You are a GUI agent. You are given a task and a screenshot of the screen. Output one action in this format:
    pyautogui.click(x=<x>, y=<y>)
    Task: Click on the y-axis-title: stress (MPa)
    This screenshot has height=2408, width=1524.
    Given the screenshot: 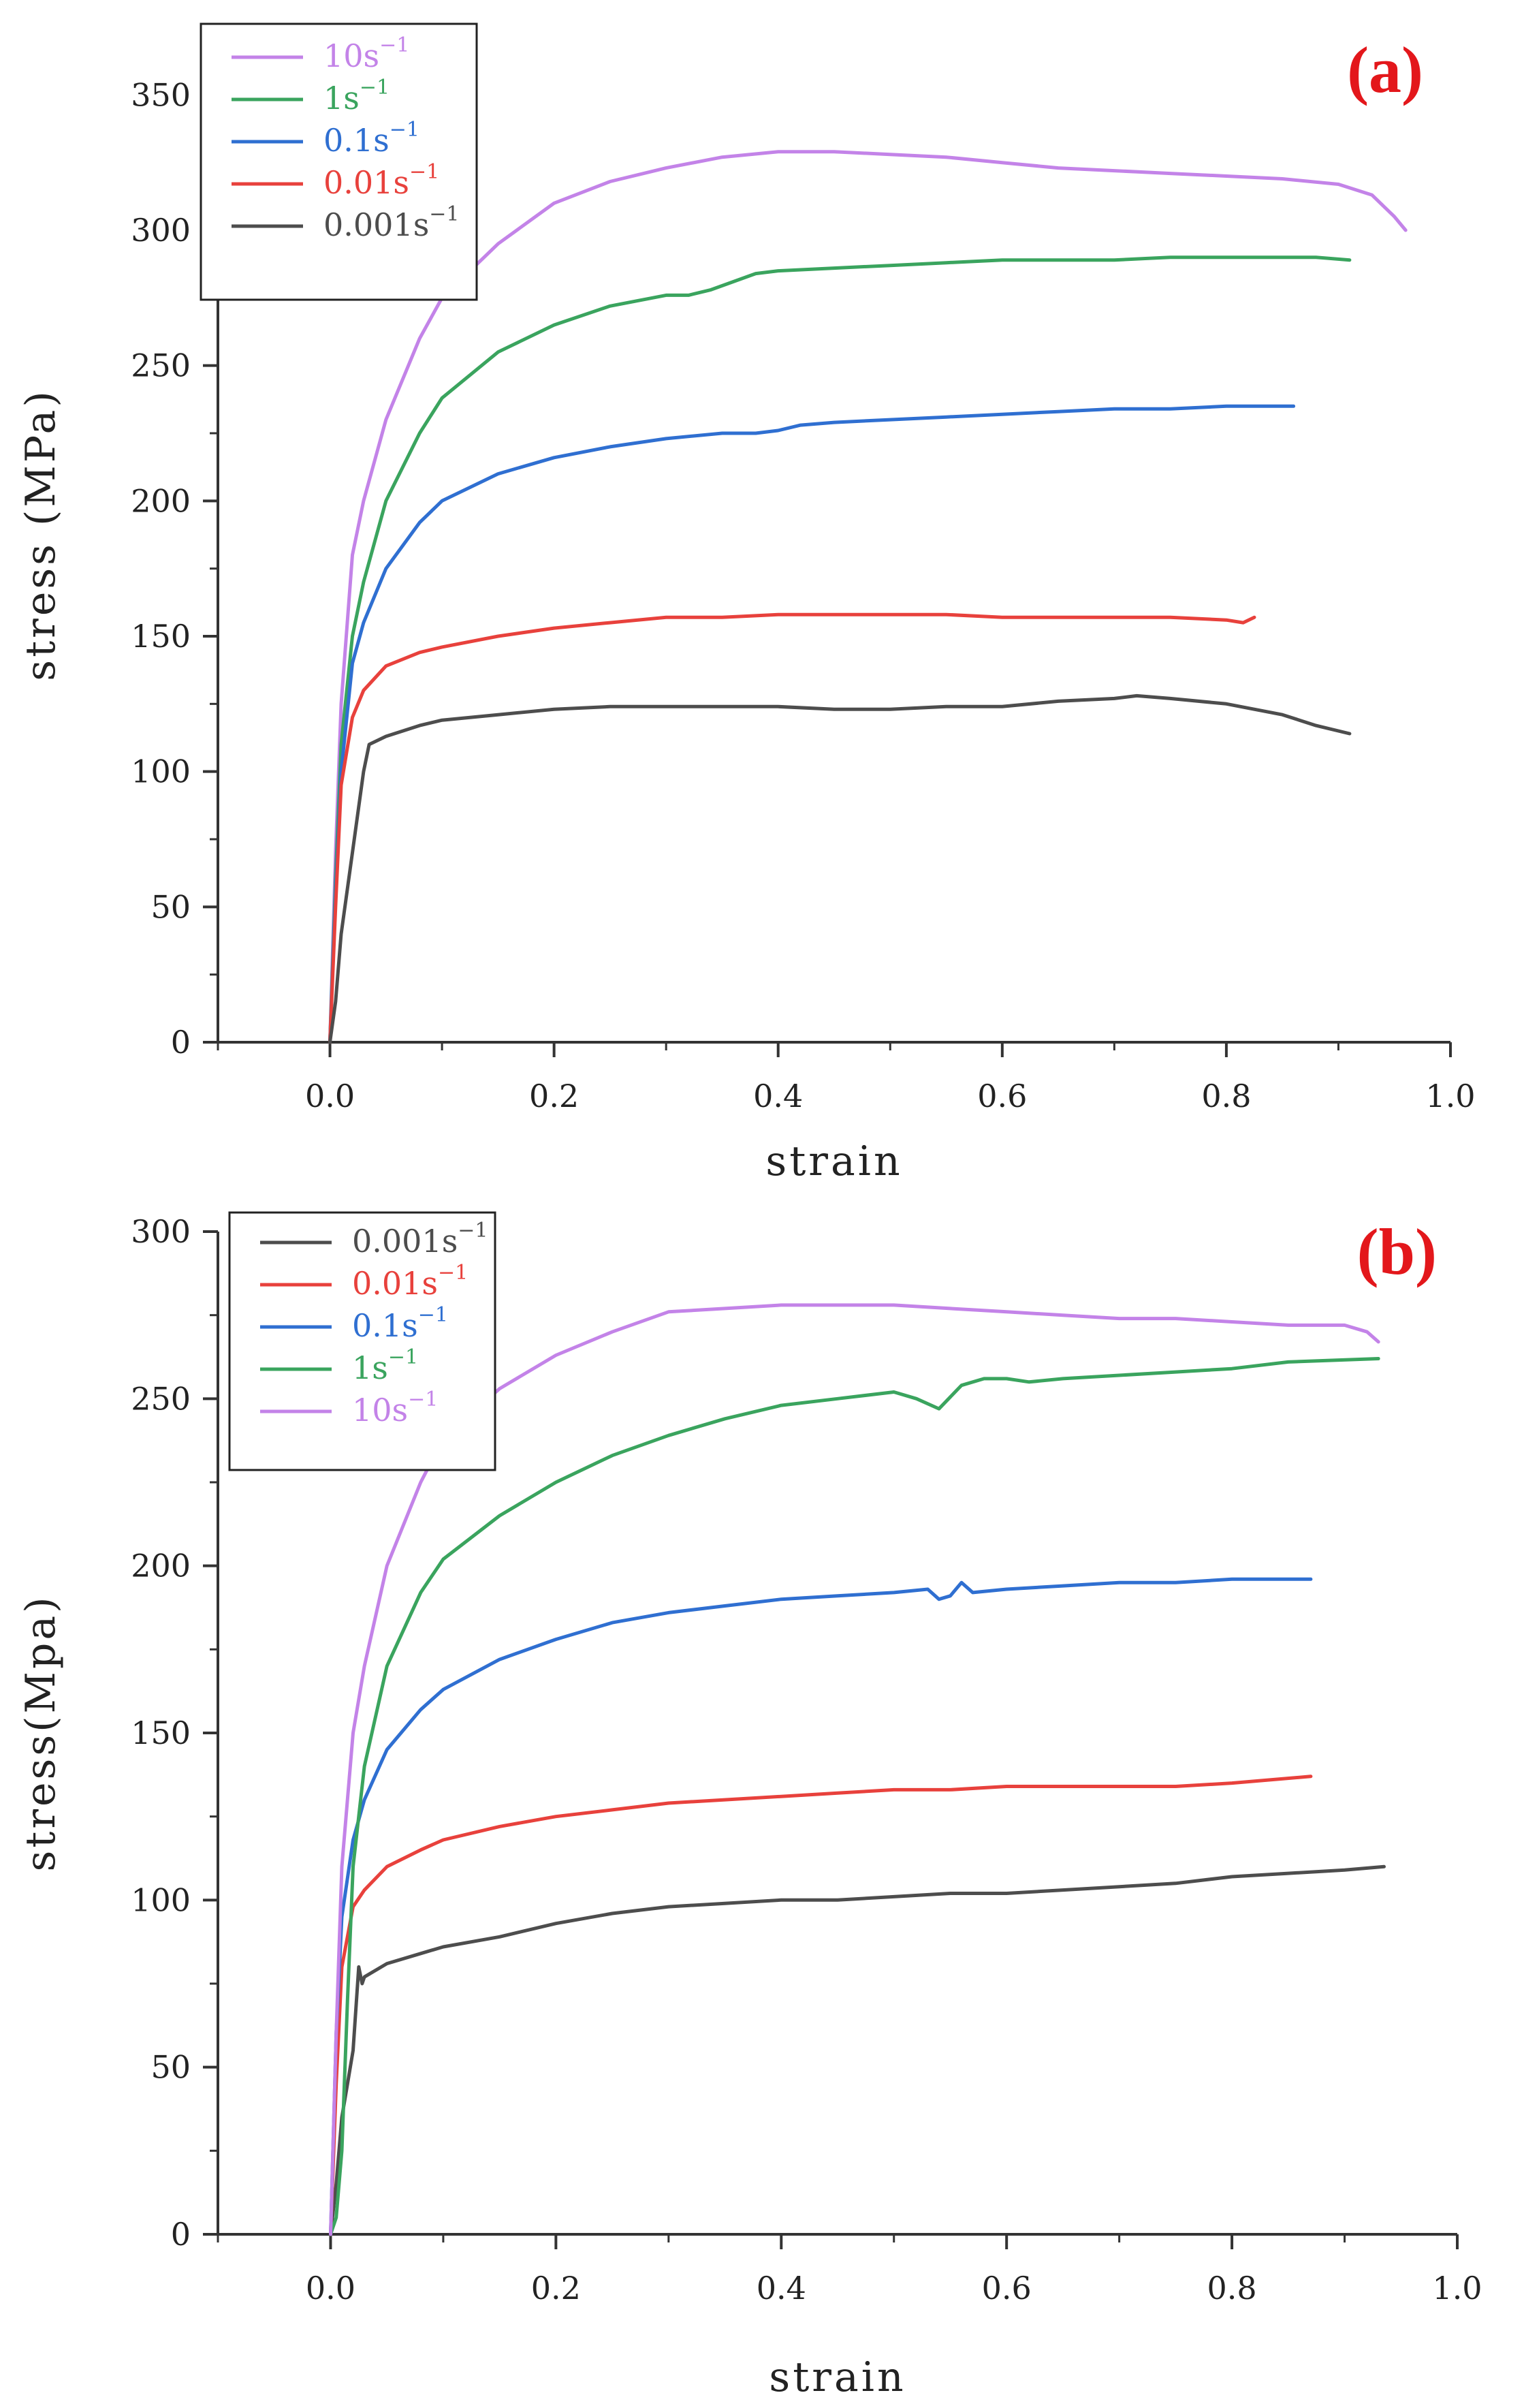 What is the action you would take?
    pyautogui.click(x=41, y=534)
    